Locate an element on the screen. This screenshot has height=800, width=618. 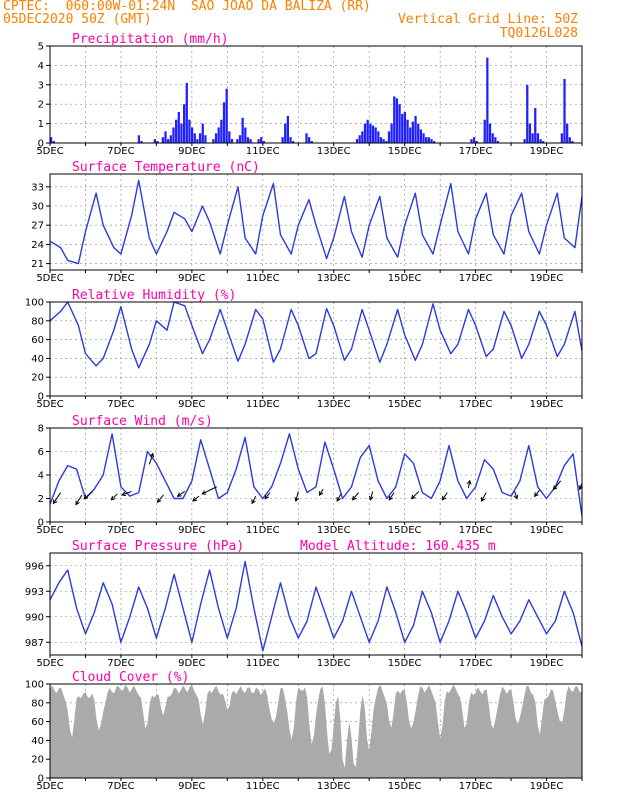
y-tick-label: 2 is located at coordinates (41, 499).